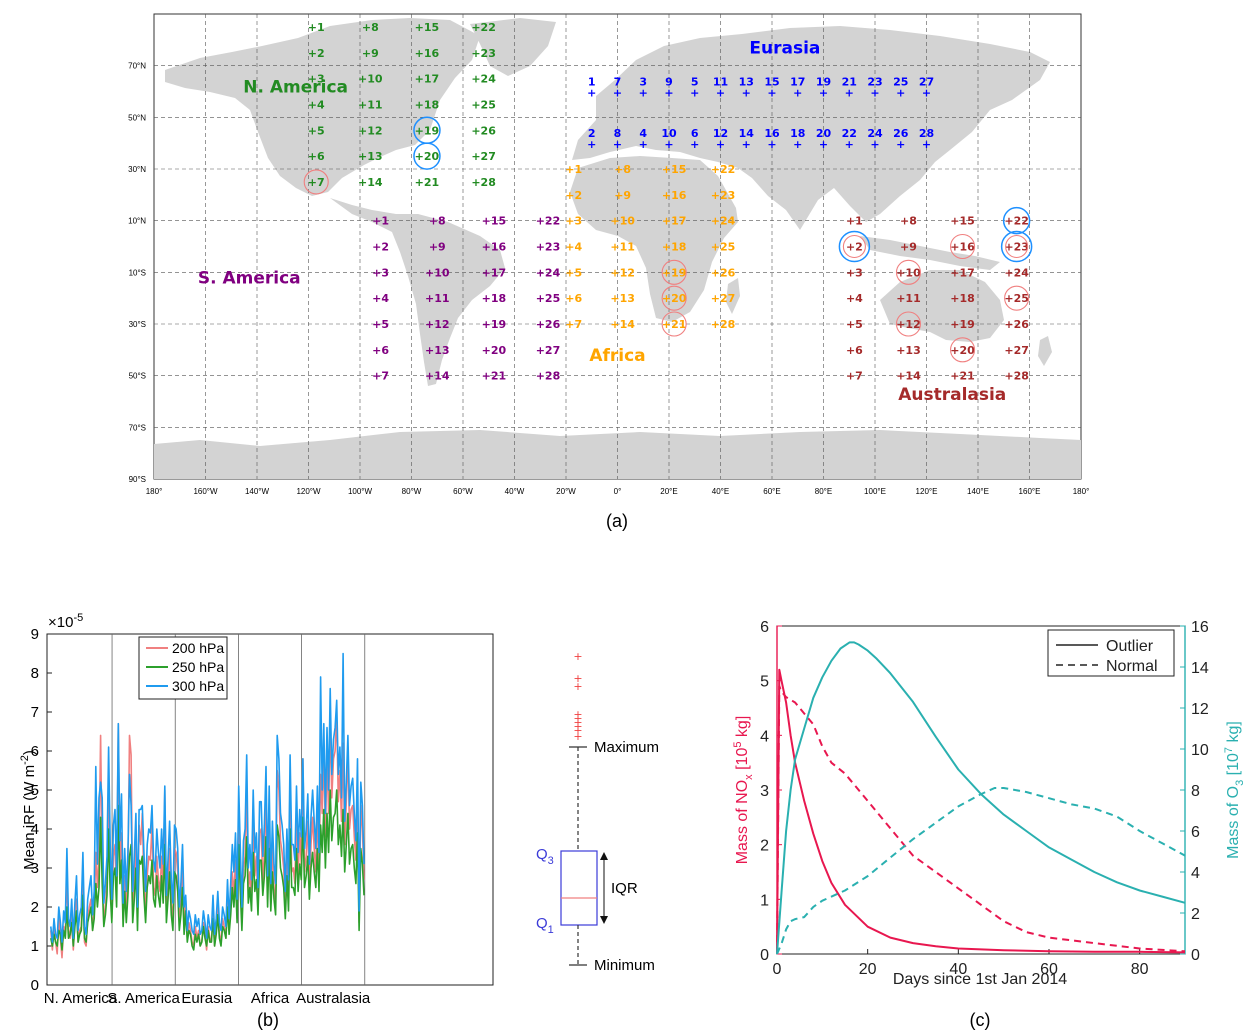 The height and width of the screenshot is (1034, 1246). What do you see at coordinates (137, 117) in the screenshot?
I see `map-y-tick-label: 50°N` at bounding box center [137, 117].